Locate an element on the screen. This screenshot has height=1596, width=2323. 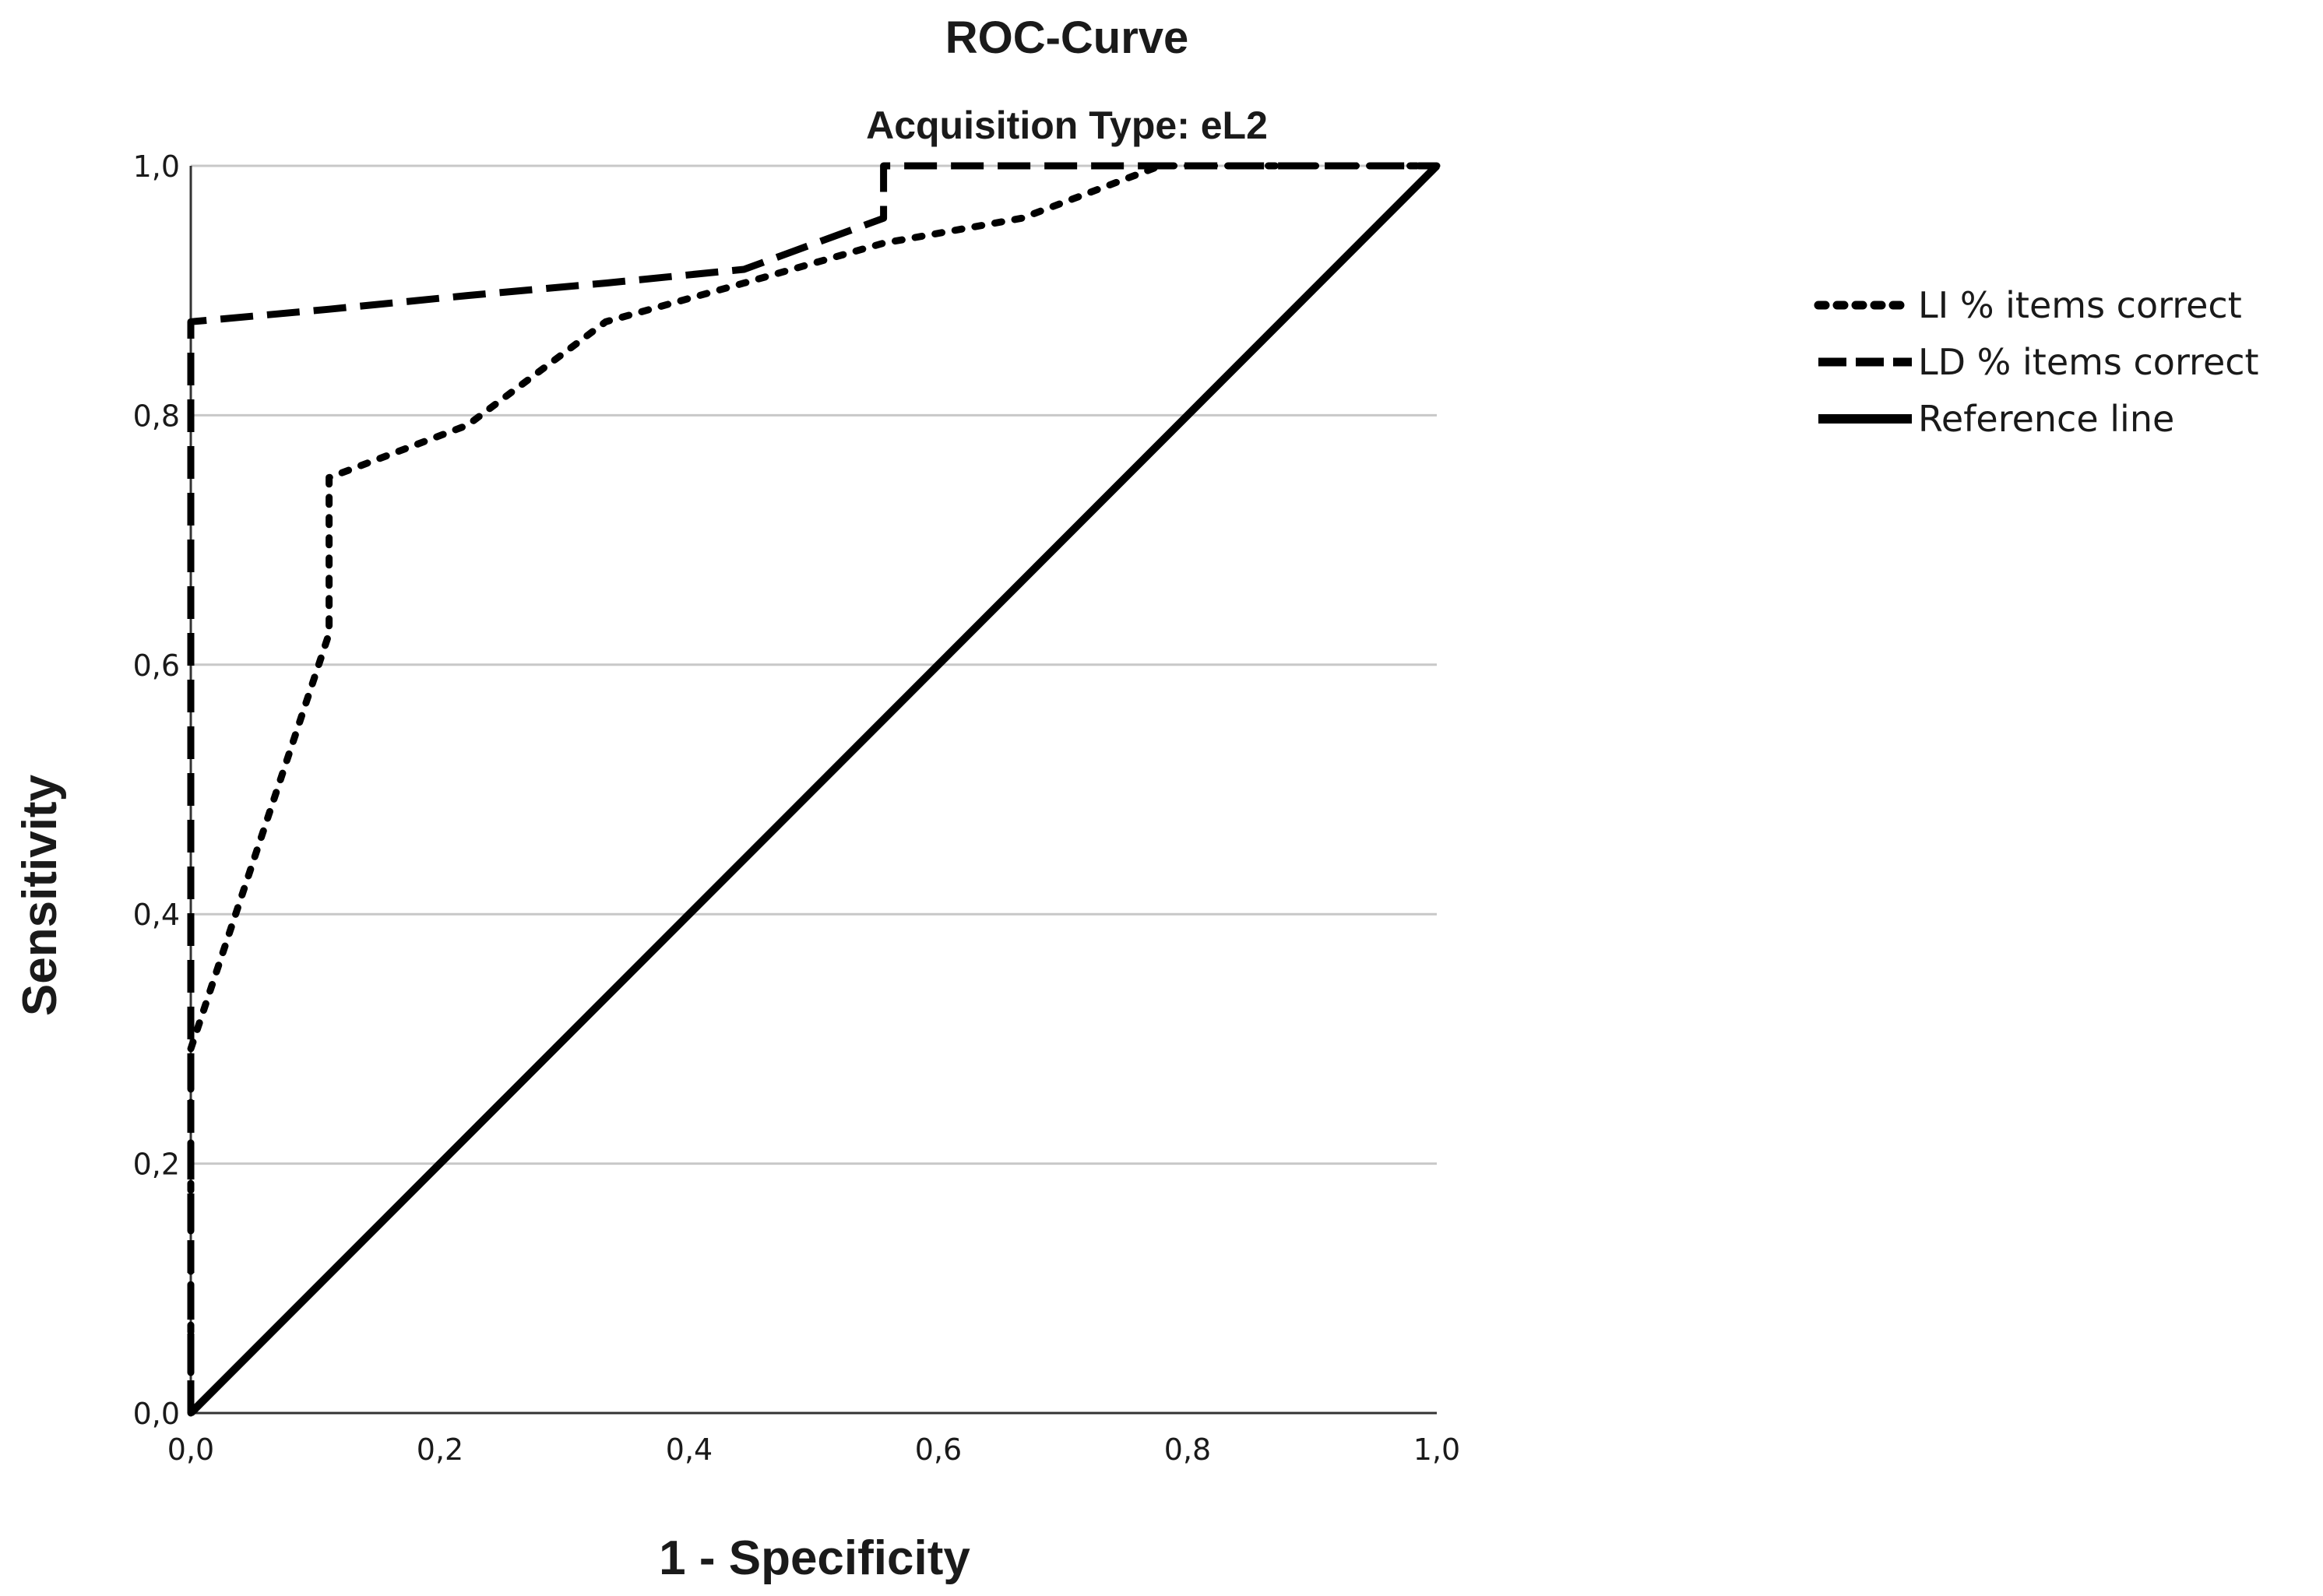
legend-label-0: LI % items correct is located at coordinates (2080, 305).